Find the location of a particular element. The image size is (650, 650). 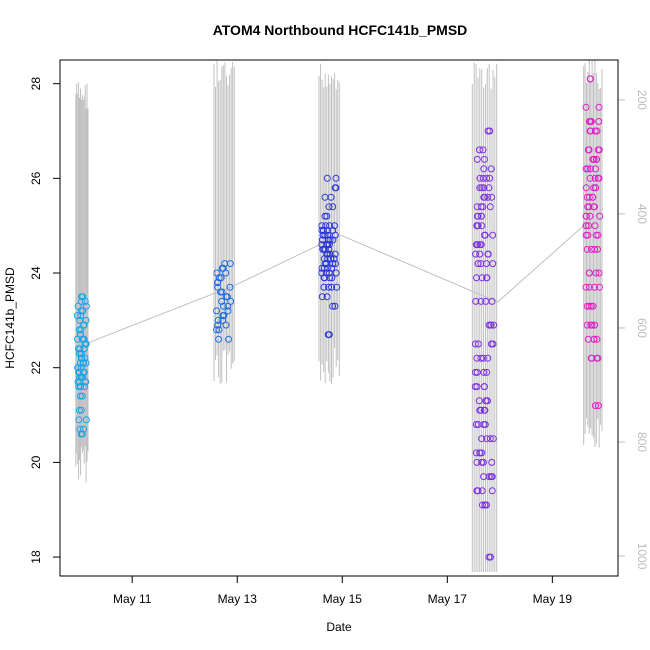

y2-tick-label-1: 400 is located at coordinates (642, 214).